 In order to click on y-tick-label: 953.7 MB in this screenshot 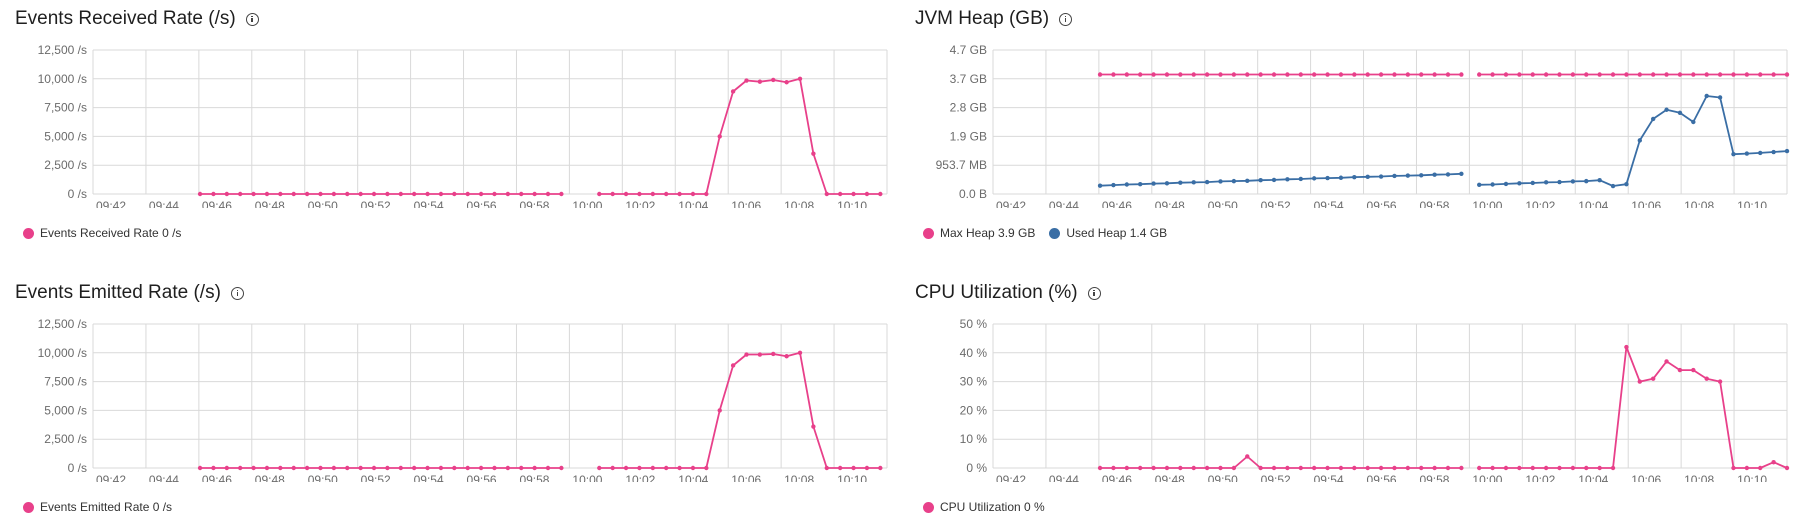, I will do `click(961, 165)`.